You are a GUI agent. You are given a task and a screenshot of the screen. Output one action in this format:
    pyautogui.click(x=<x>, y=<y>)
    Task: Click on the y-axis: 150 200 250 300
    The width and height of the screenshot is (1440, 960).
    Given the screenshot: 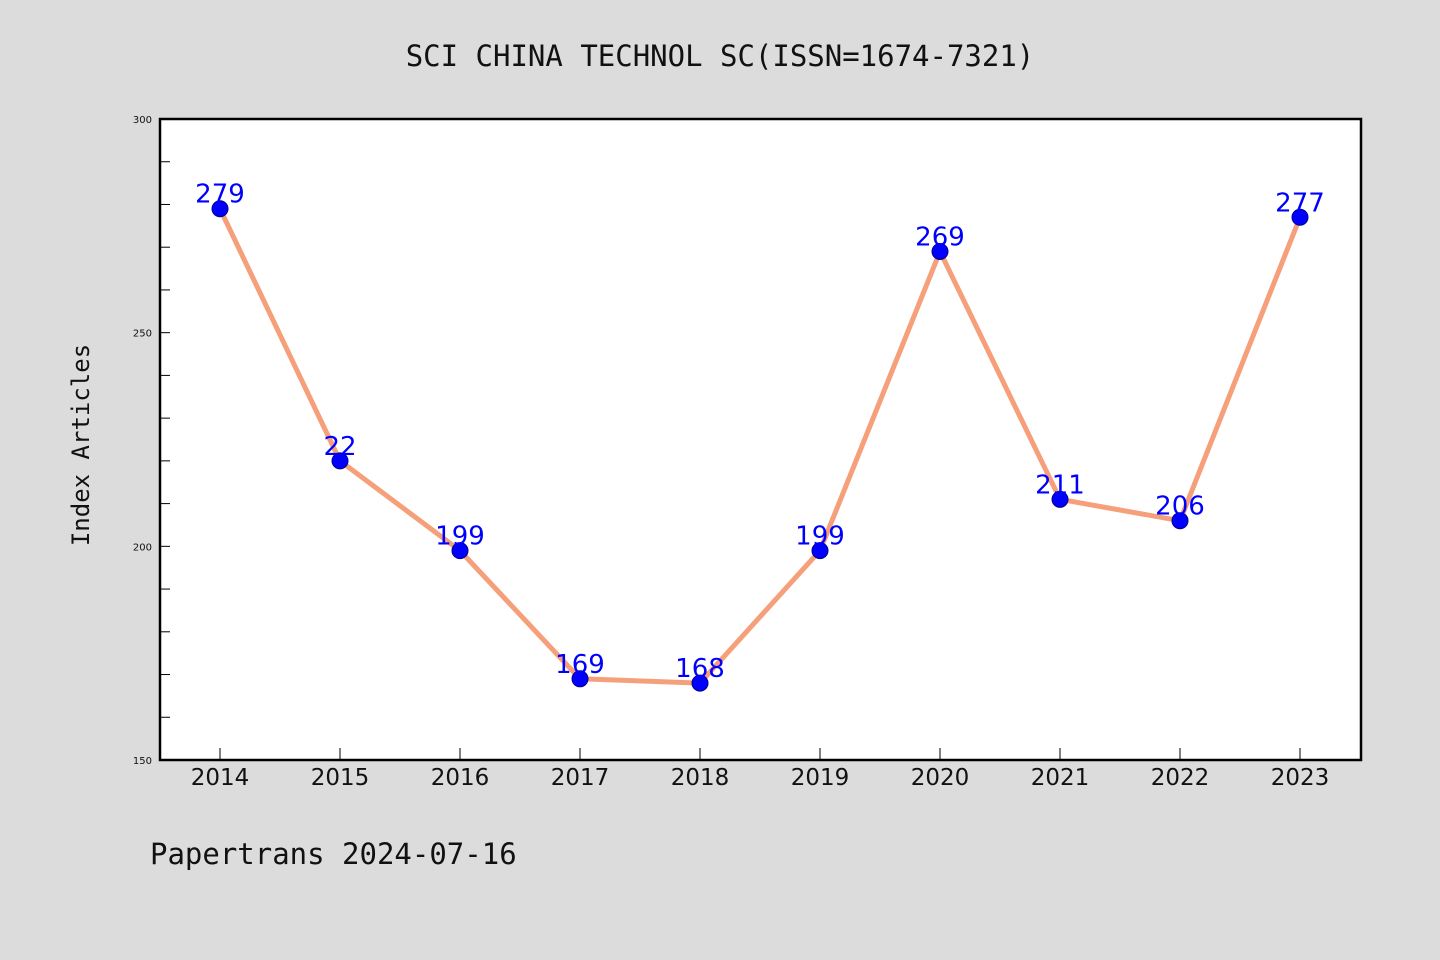 What is the action you would take?
    pyautogui.click(x=151, y=441)
    